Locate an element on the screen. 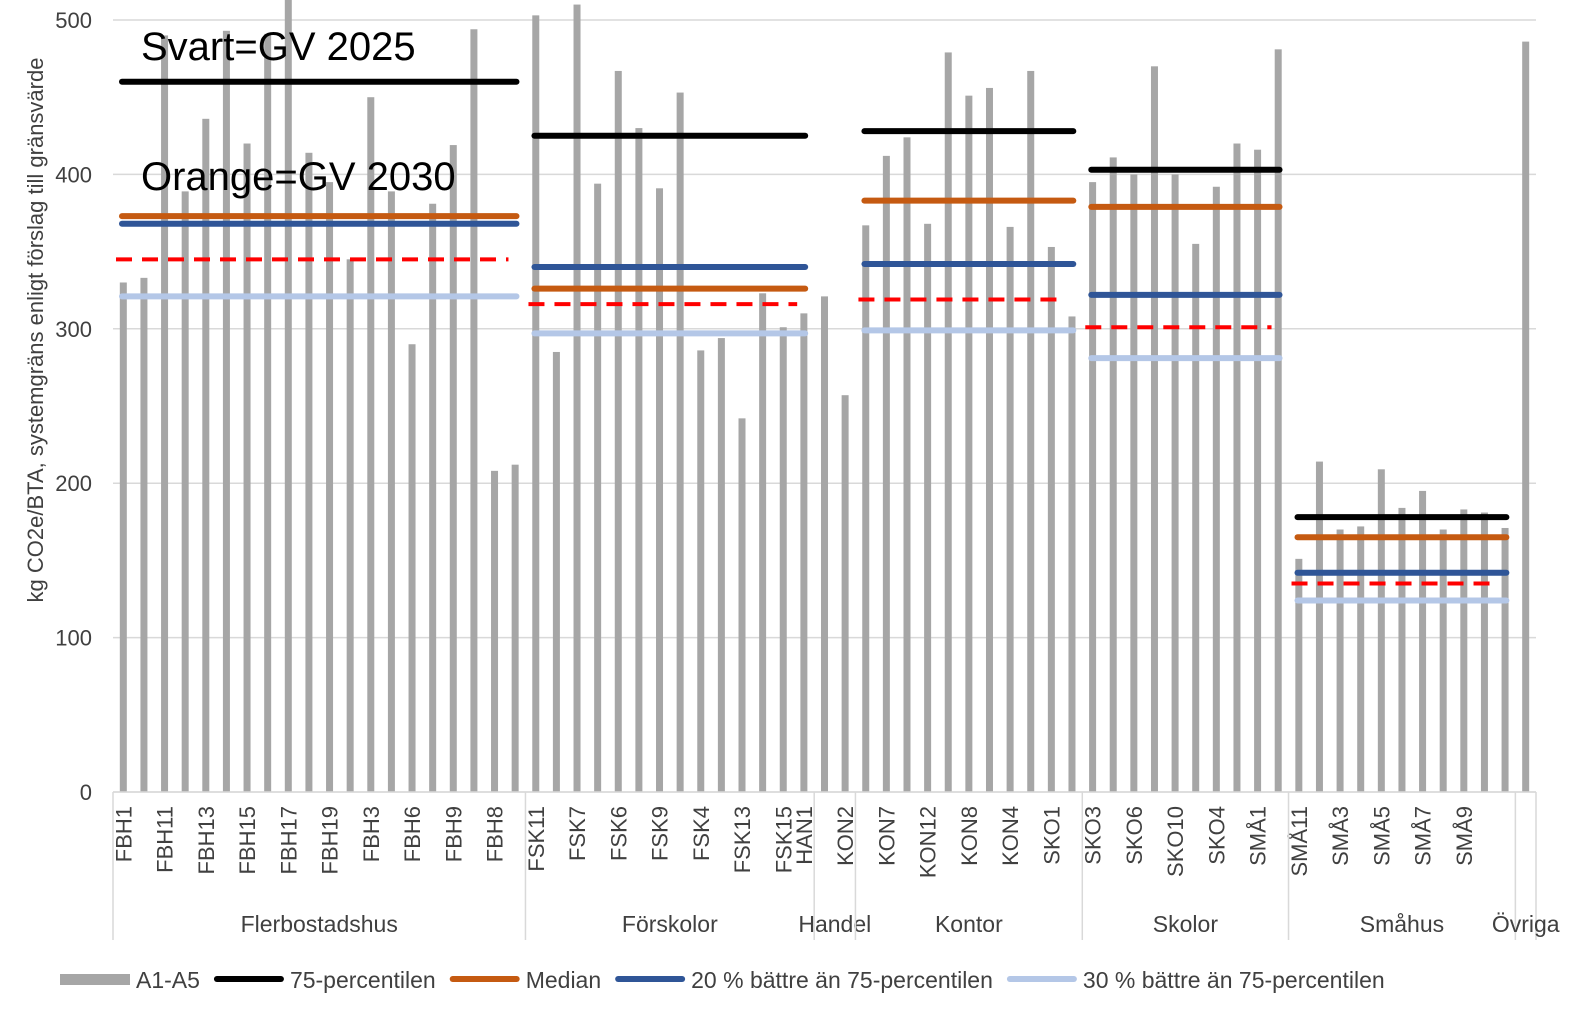 The image size is (1586, 1010). x-tick-label: SMÅ5 is located at coordinates (1381, 836).